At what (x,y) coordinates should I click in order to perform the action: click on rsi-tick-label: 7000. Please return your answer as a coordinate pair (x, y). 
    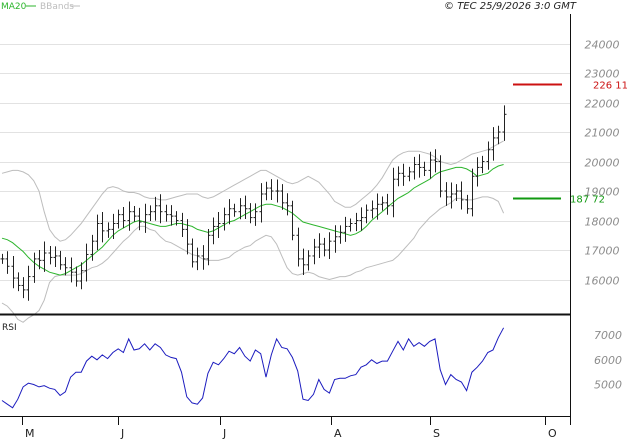
    Looking at the image, I should click on (608, 335).